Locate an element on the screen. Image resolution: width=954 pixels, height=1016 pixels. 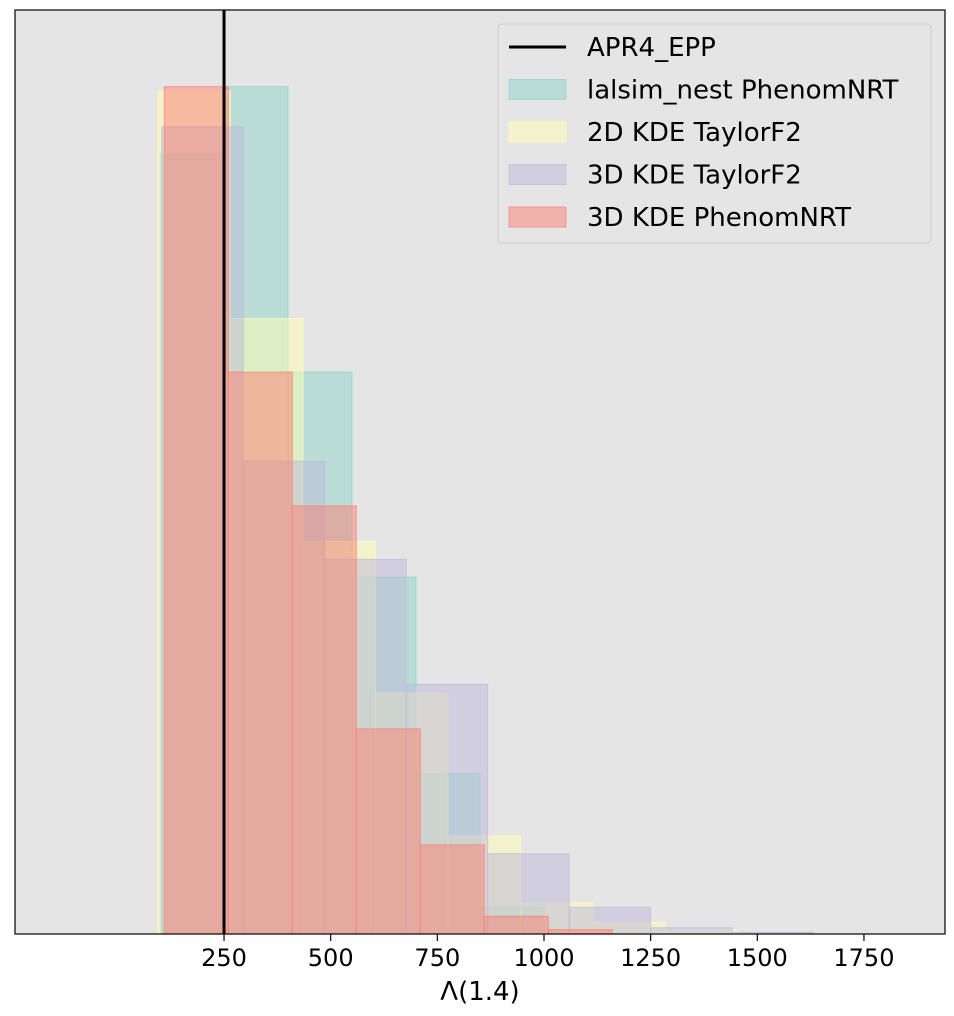
x-tick-label: 1500 is located at coordinates (757, 958).